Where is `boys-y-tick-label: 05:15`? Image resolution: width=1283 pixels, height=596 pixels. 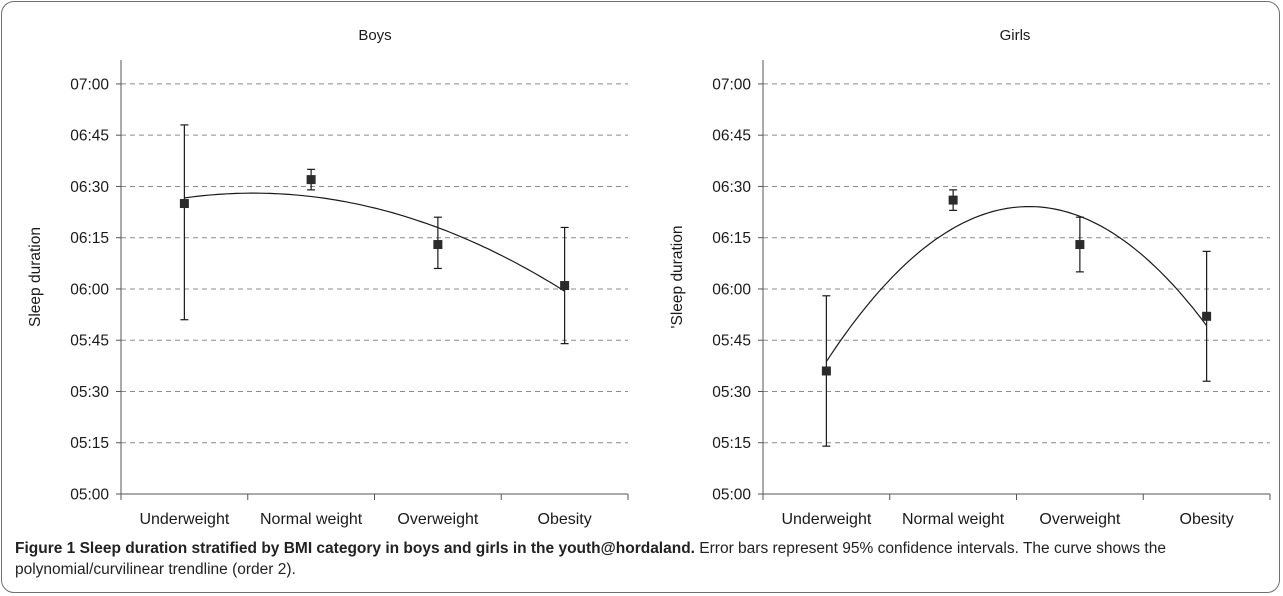
boys-y-tick-label: 05:15 is located at coordinates (89, 443).